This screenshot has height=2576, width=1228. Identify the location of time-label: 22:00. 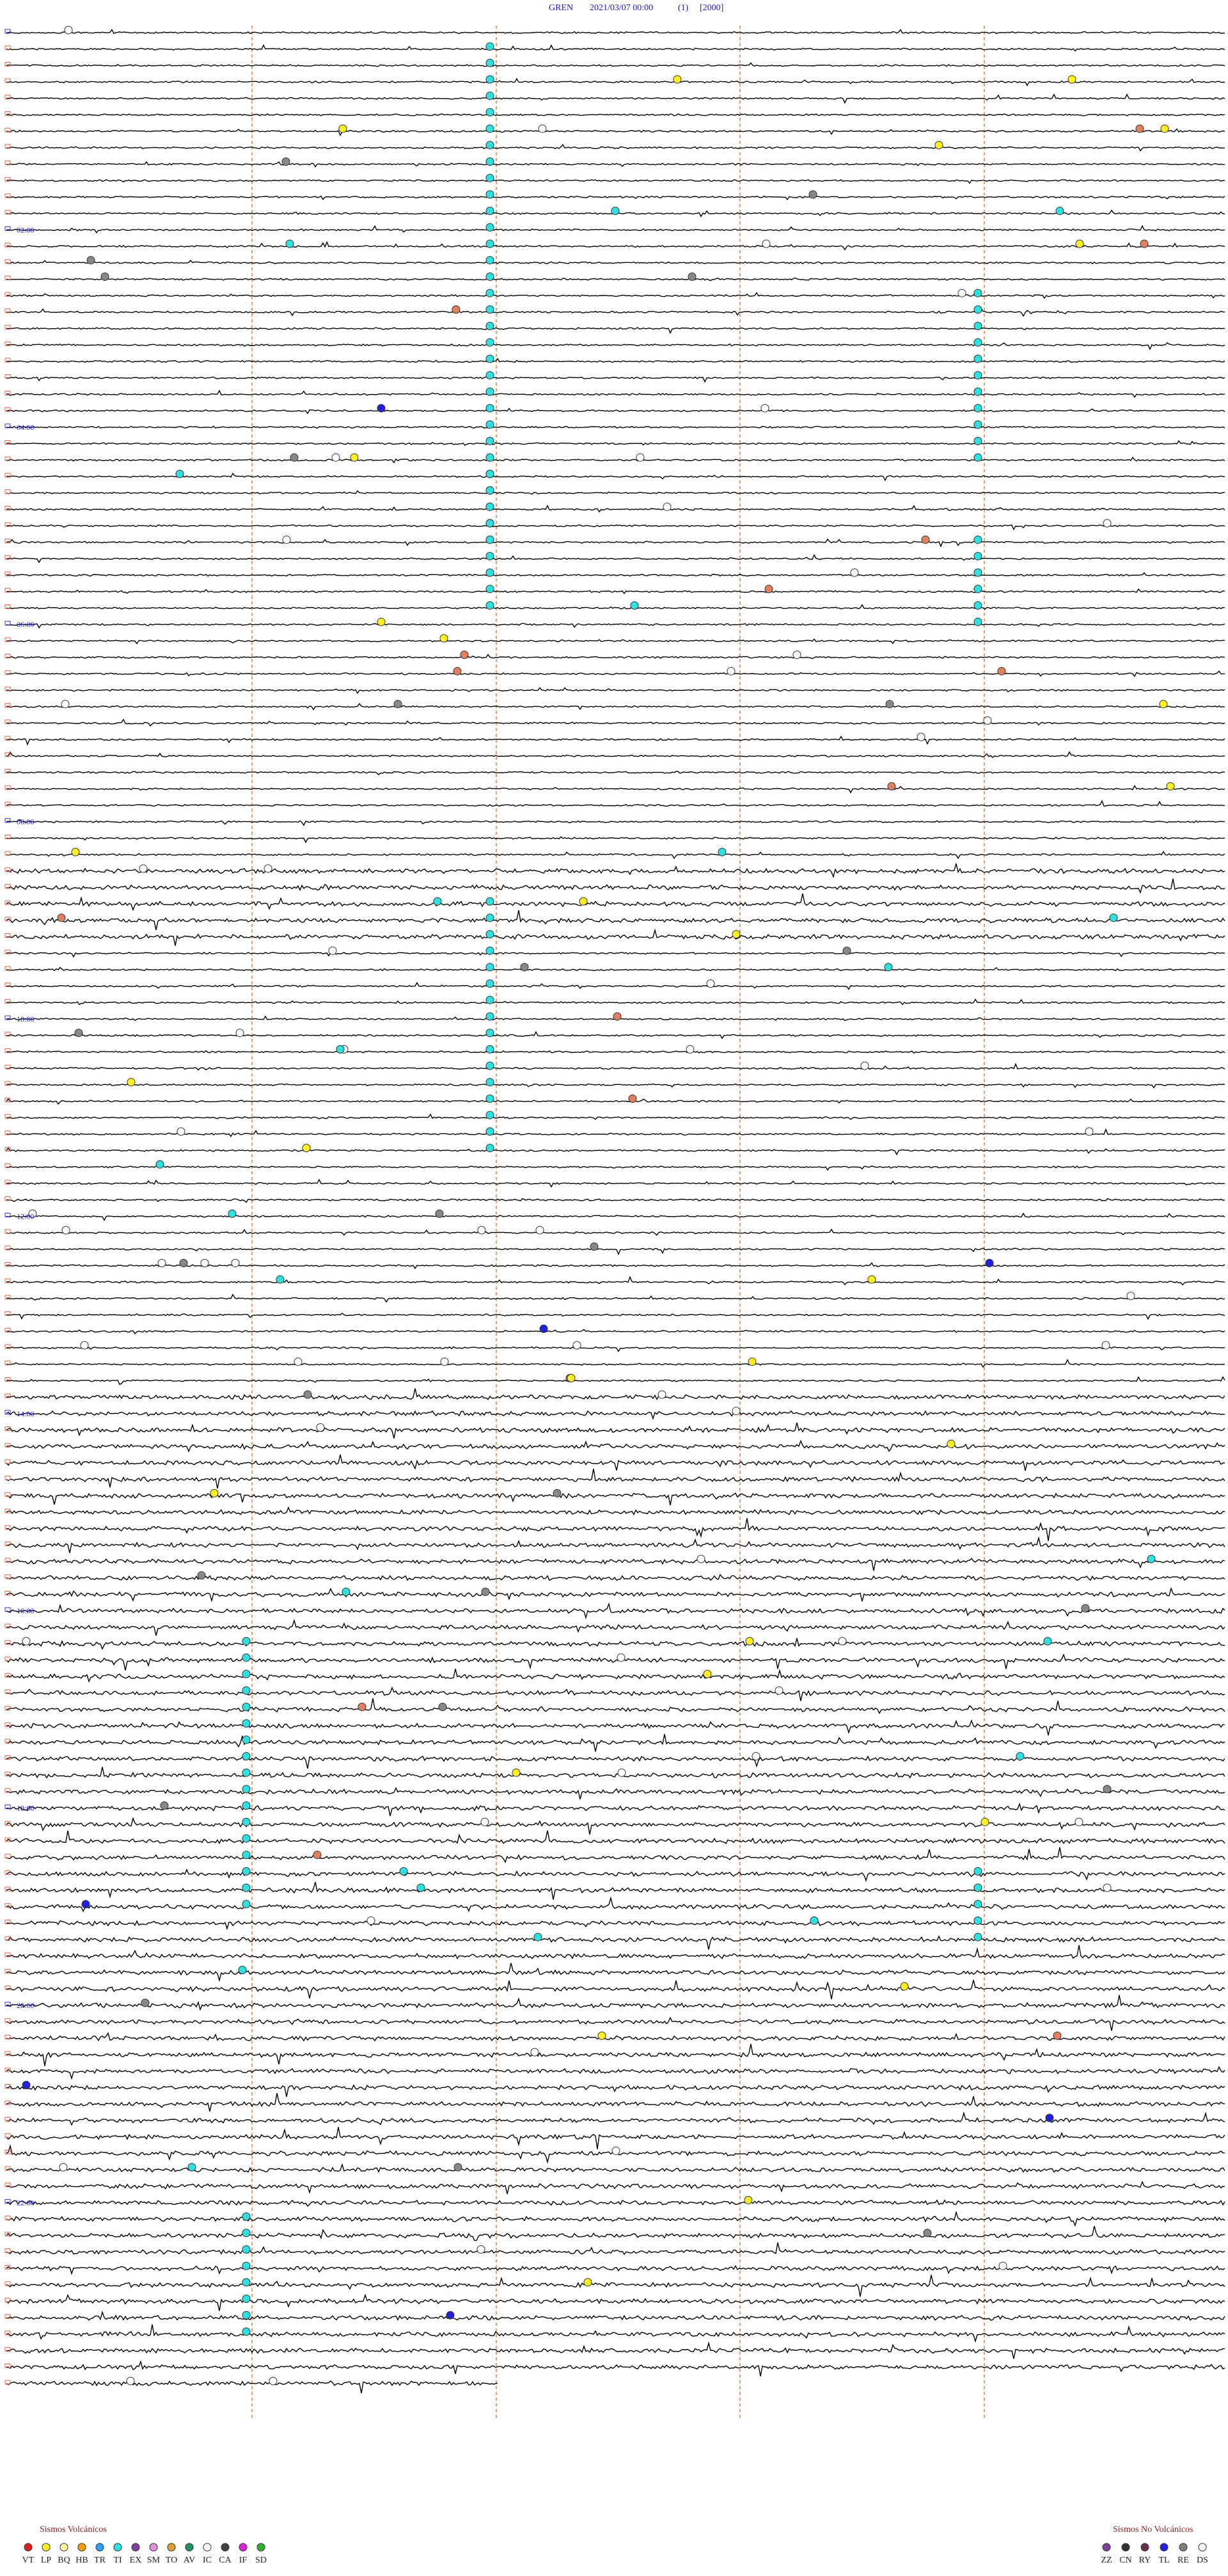
(25, 2202).